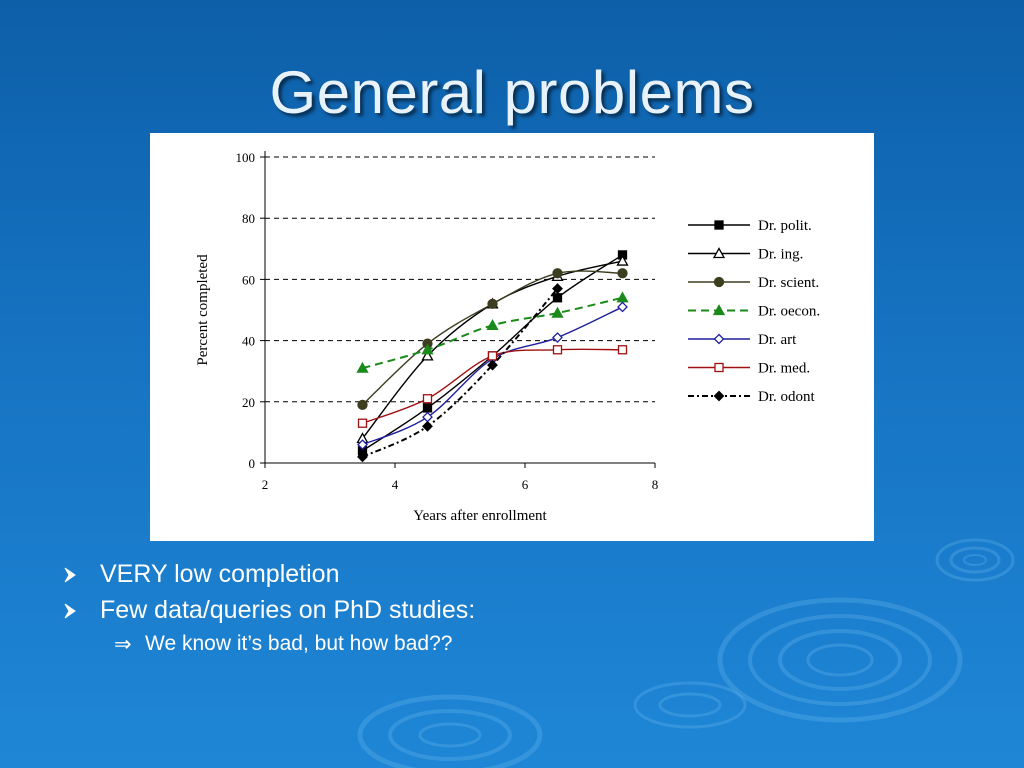 This screenshot has width=1024, height=768. What do you see at coordinates (753, 283) in the screenshot?
I see `legend-entry: Dr. scient.` at bounding box center [753, 283].